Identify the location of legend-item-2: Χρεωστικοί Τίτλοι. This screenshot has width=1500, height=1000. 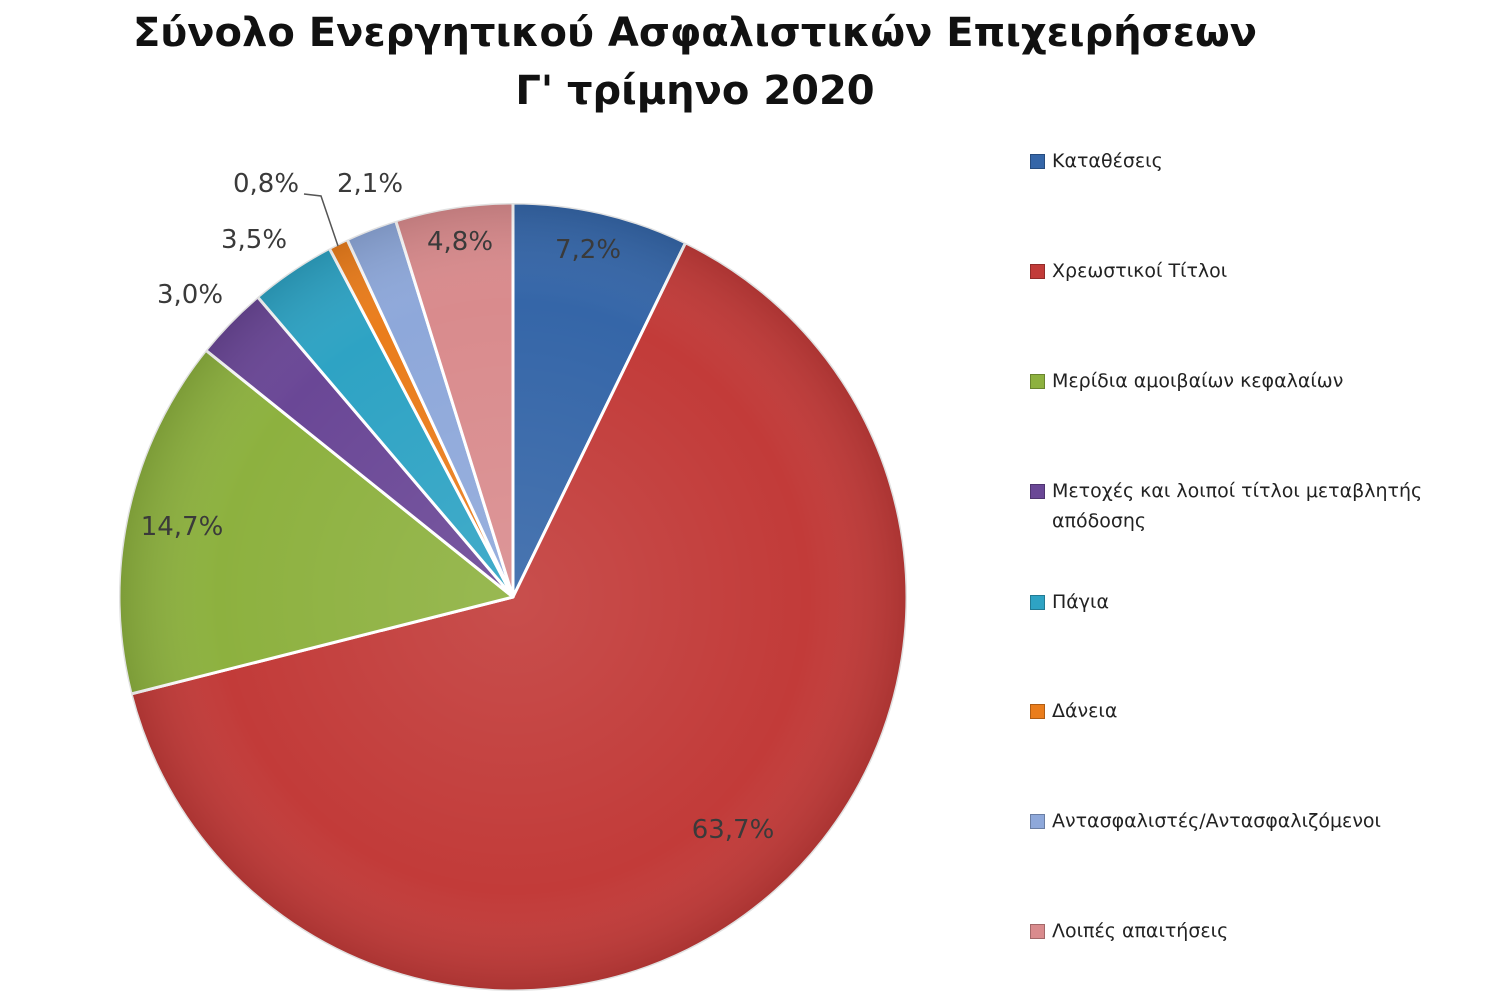
(1255, 271).